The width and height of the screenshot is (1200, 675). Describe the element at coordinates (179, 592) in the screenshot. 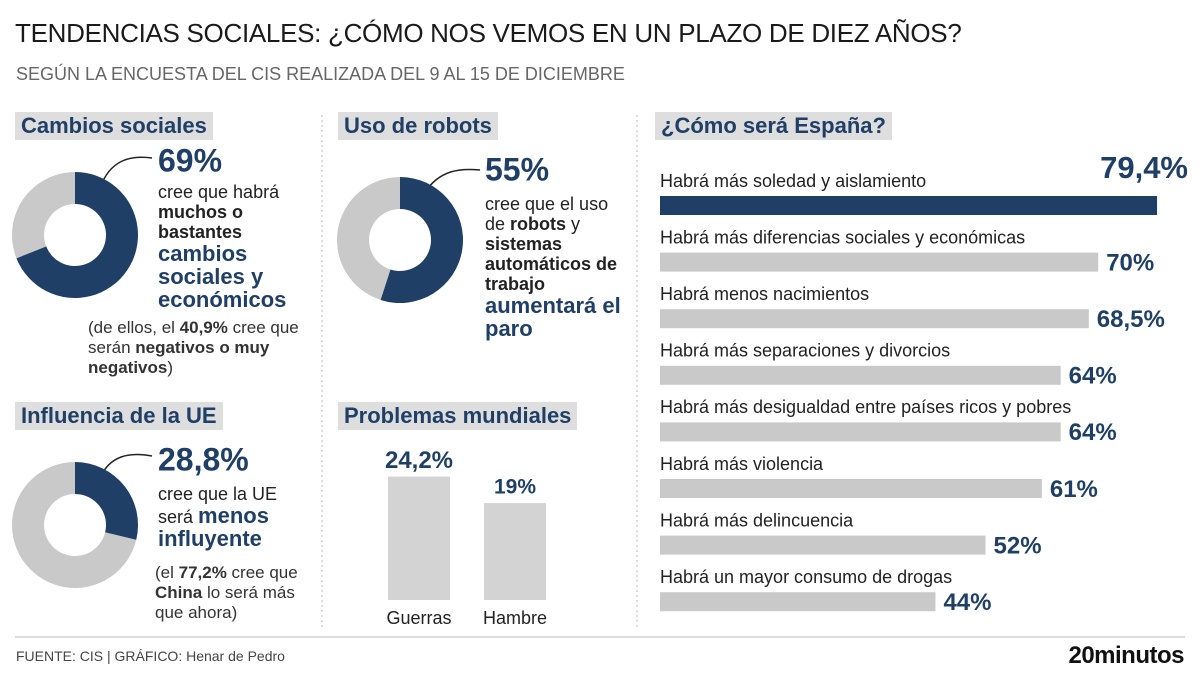

I see `text-bold: China` at that location.